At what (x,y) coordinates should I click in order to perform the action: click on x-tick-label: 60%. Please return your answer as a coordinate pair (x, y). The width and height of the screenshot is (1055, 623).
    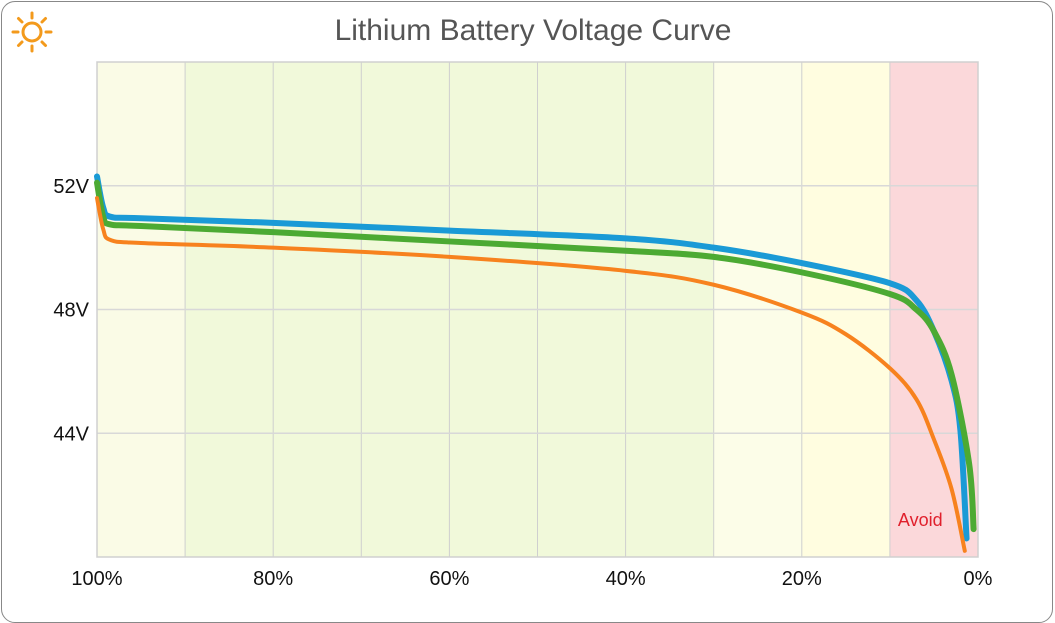
    Looking at the image, I should click on (449, 579).